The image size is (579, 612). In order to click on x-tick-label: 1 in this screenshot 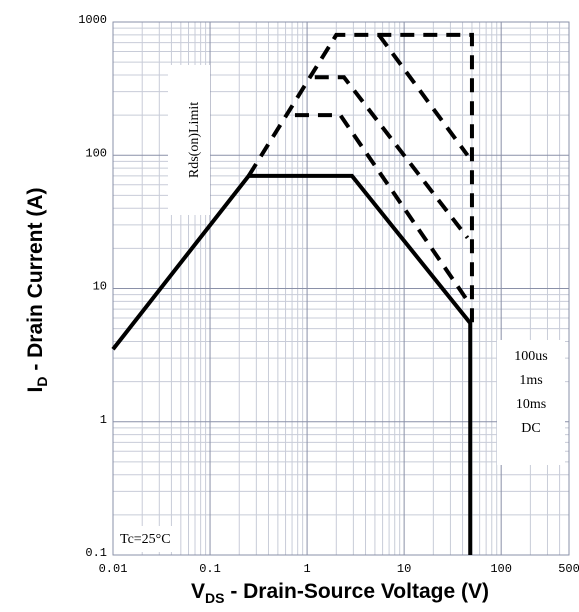, I will do `click(306, 569)`.